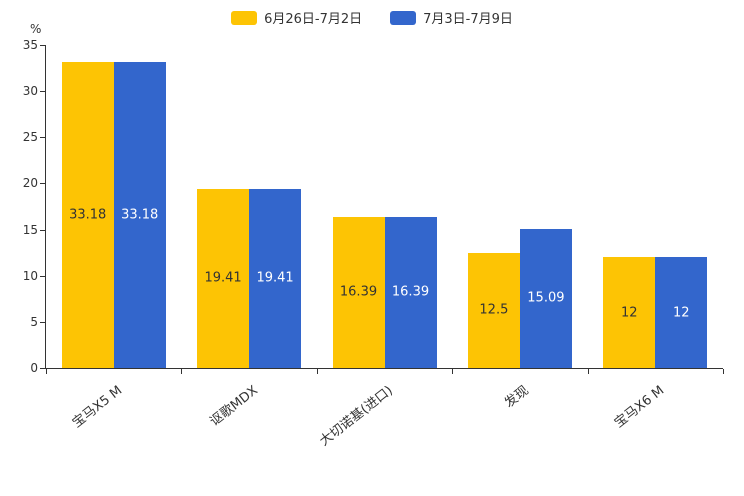 The height and width of the screenshot is (496, 744). What do you see at coordinates (468, 19) in the screenshot?
I see `legend-label: 7月3日-7月9日` at bounding box center [468, 19].